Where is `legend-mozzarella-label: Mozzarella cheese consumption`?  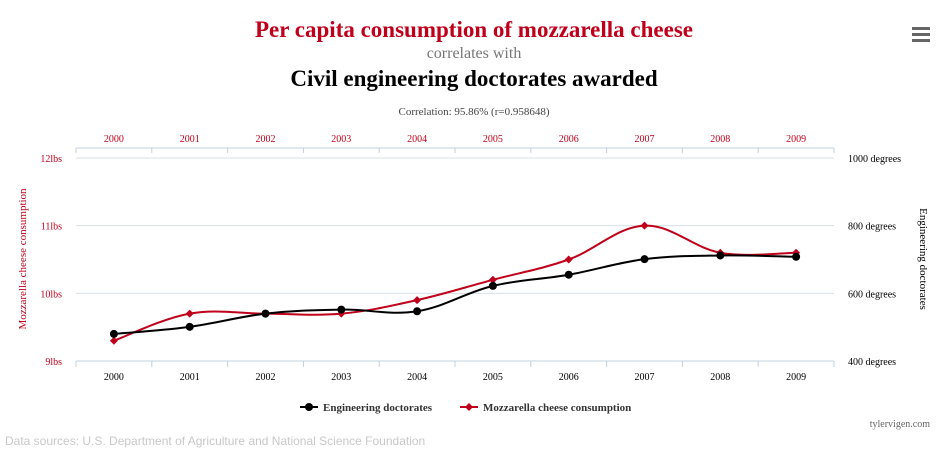
legend-mozzarella-label: Mozzarella cheese consumption is located at coordinates (557, 408).